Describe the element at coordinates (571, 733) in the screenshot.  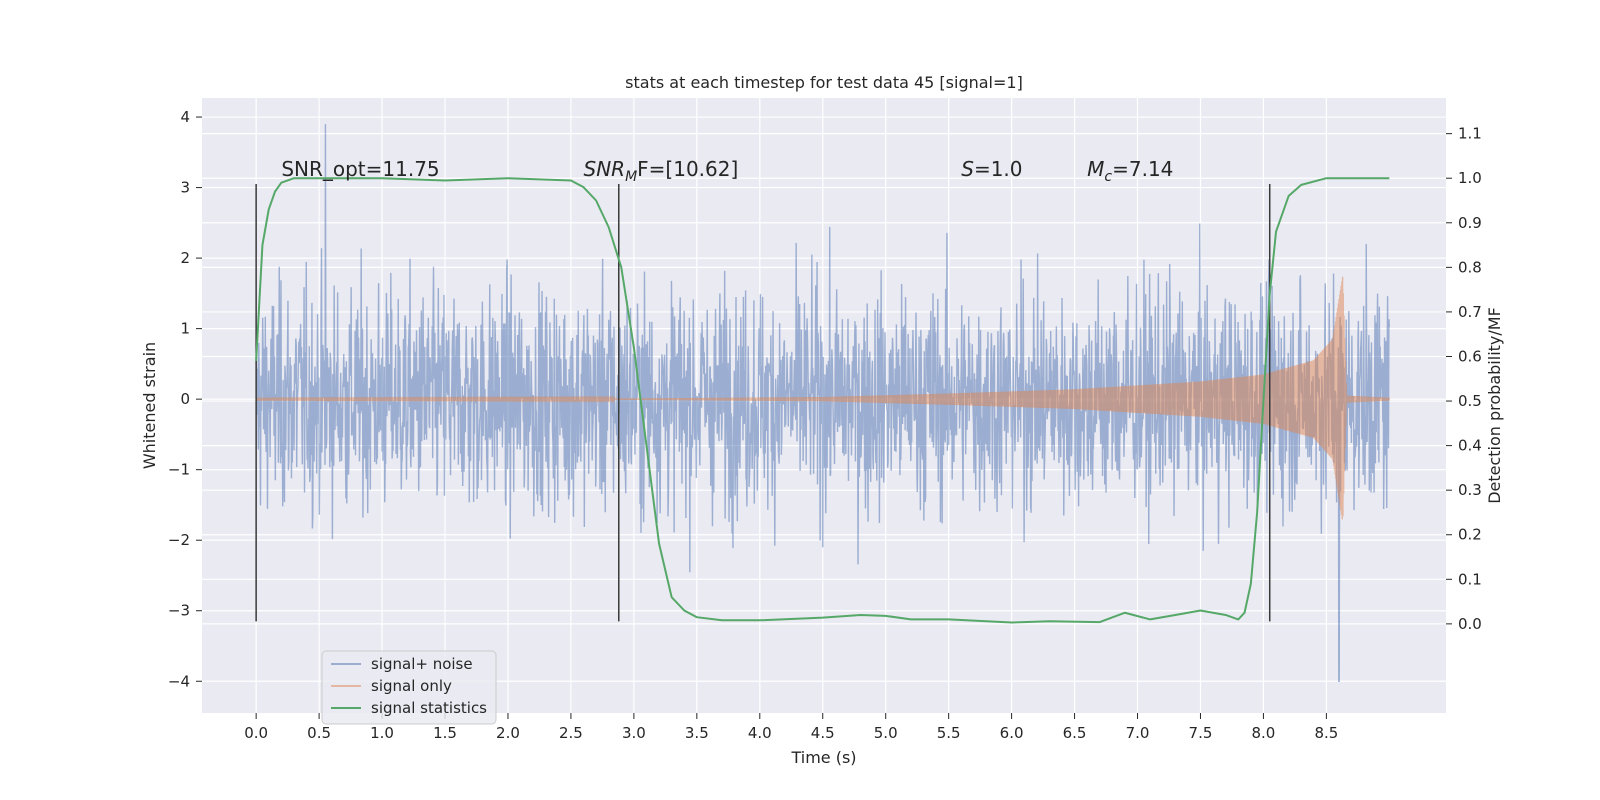
I see `x-tick-label: 2.5` at that location.